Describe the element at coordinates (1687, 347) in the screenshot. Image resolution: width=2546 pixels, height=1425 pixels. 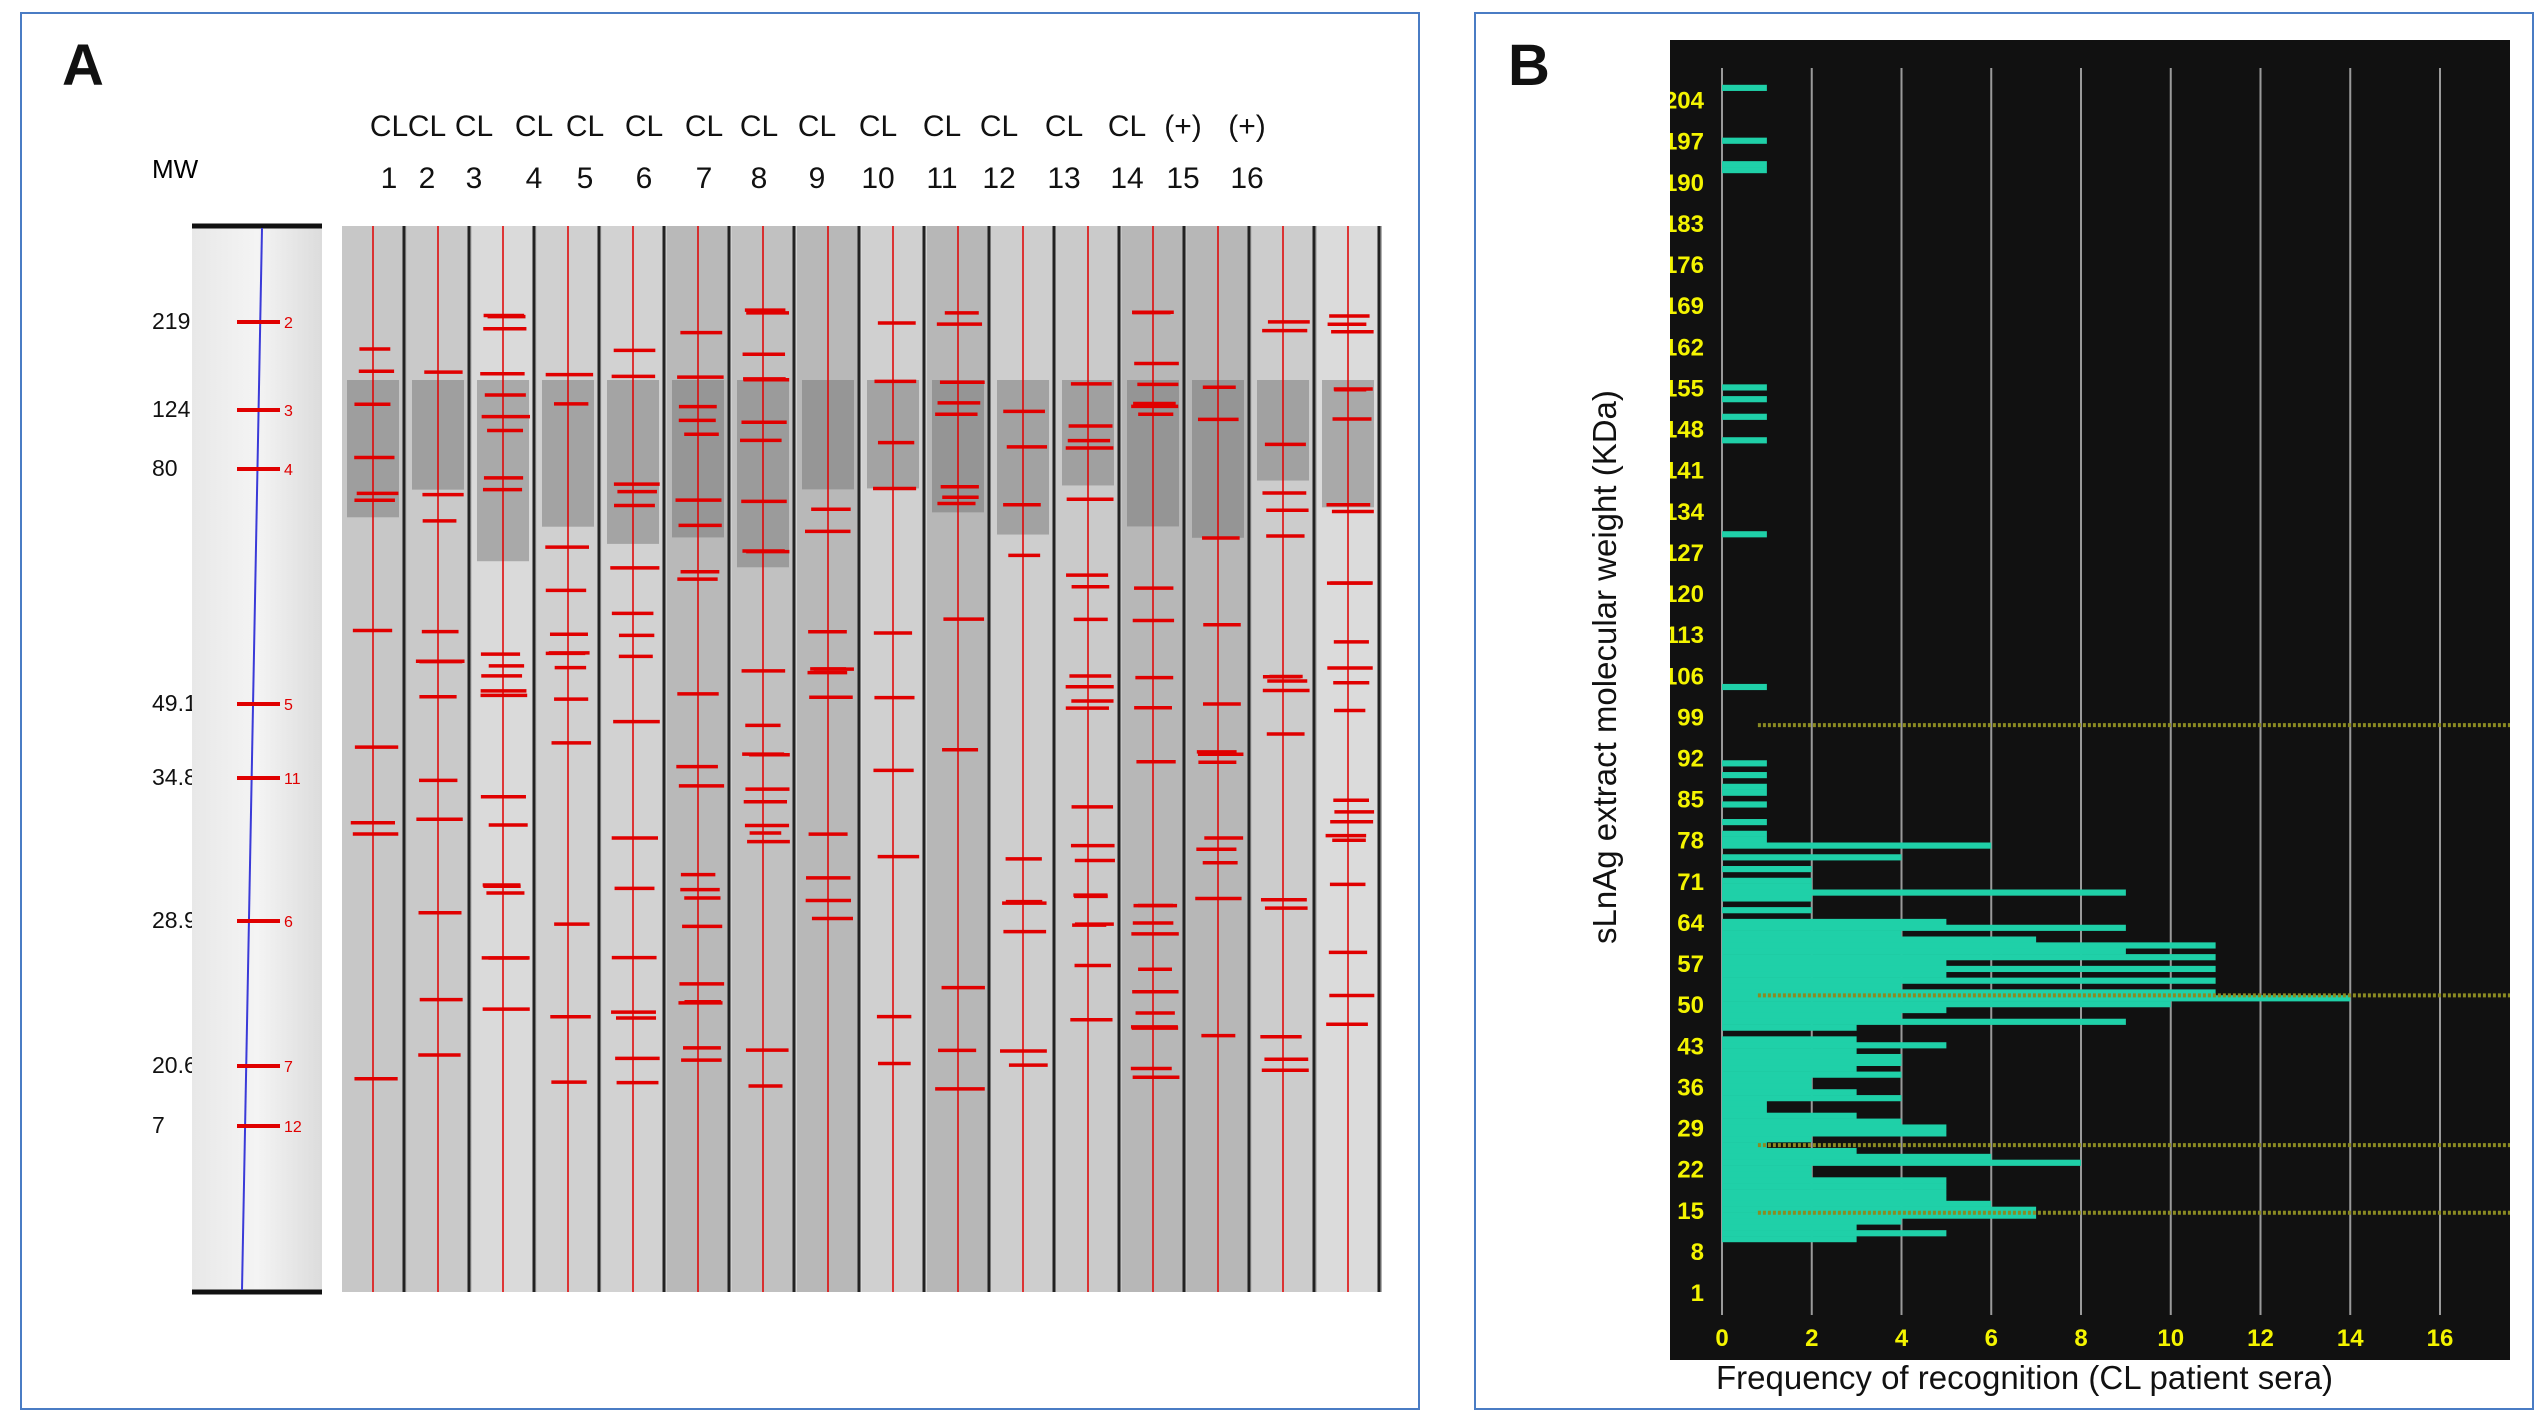
I see `y-tick-label: 162` at that location.